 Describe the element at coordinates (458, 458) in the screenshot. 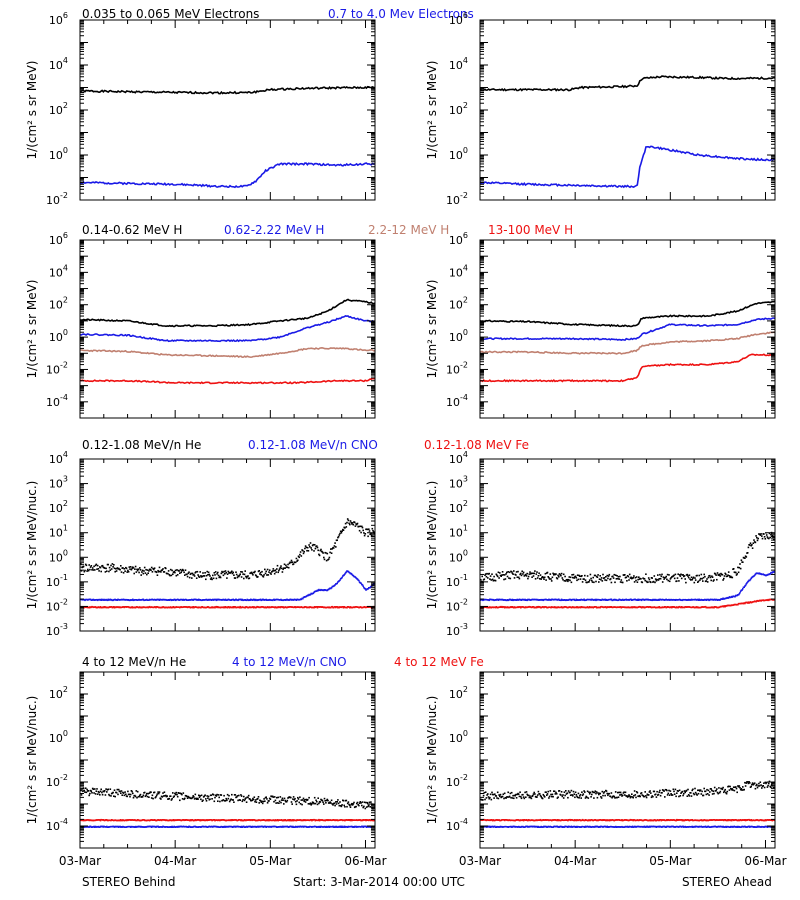

I see `y-tick-label: 10⁴` at that location.